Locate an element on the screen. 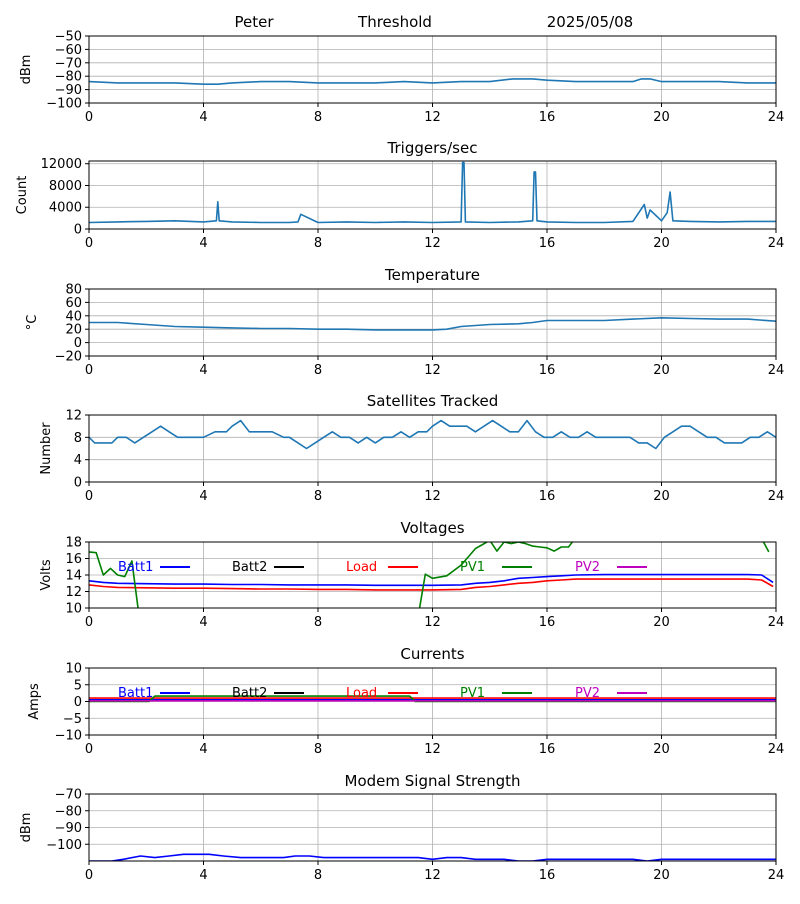 The width and height of the screenshot is (800, 904). legend-label: PV2 is located at coordinates (587, 567).